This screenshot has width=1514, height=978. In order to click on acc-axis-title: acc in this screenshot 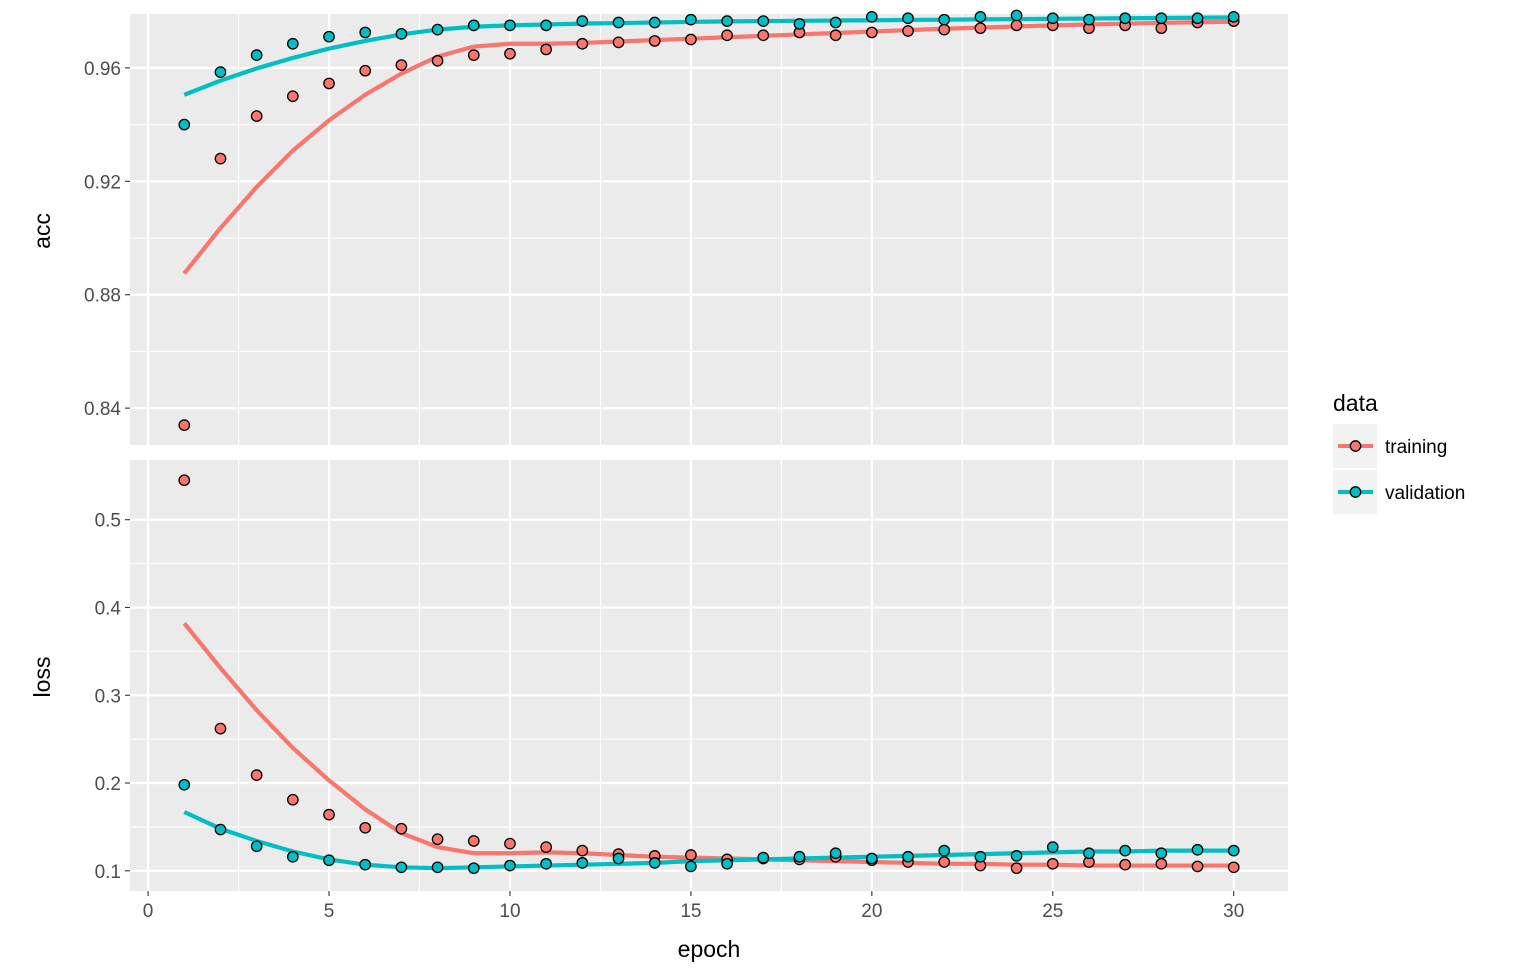, I will do `click(42, 231)`.